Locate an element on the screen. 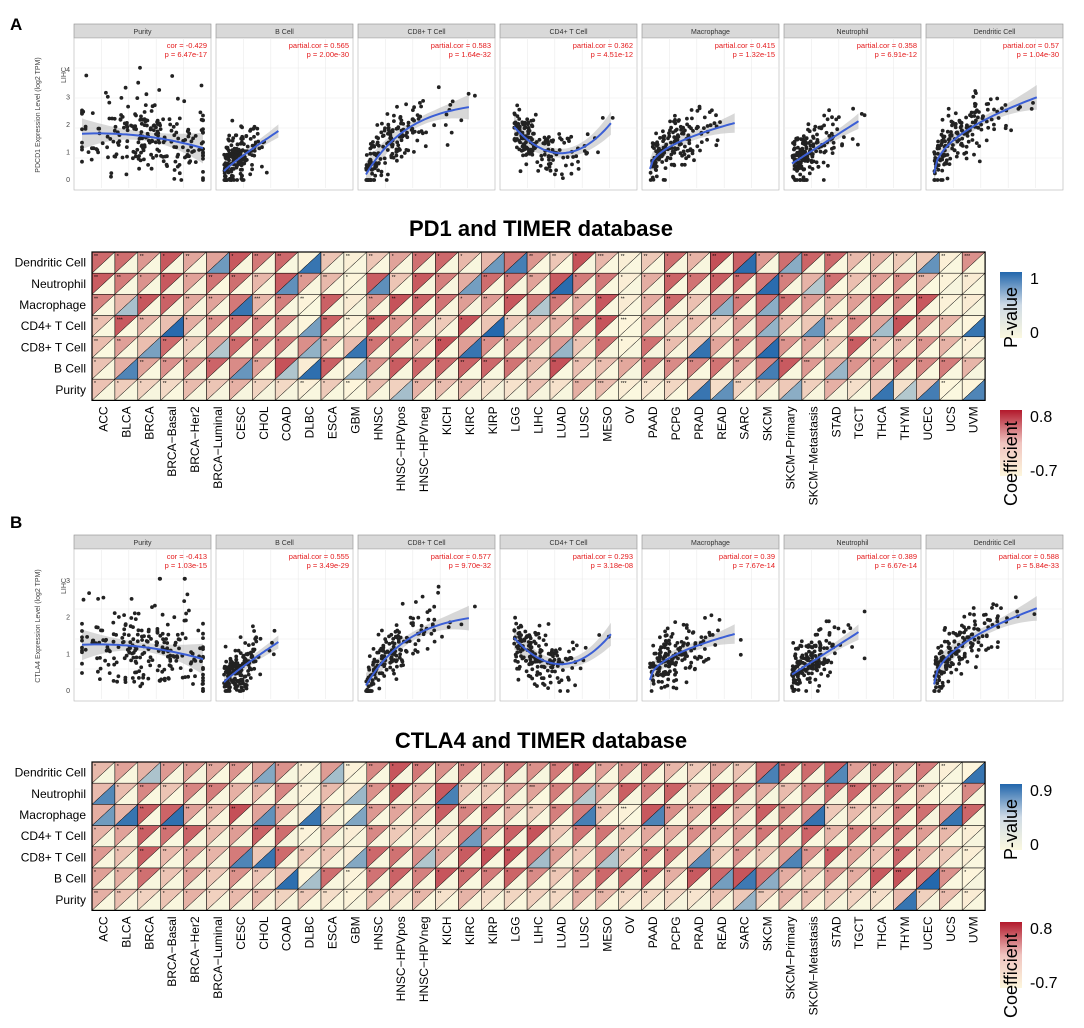 Image resolution: width=1084 pixels, height=1028 pixels. heatmap-col-label: HNSC−HPVneg is located at coordinates (424, 449).